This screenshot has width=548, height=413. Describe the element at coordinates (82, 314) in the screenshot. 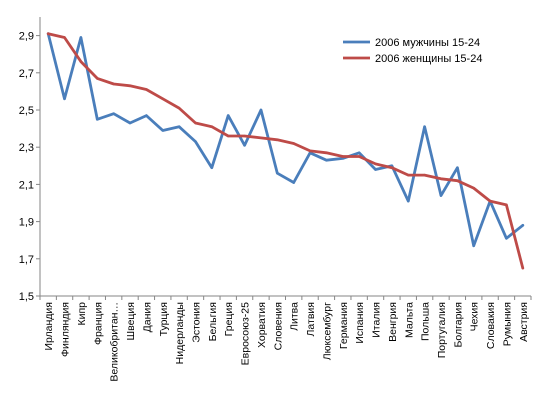

I see `x-tick-label: Кипр` at that location.